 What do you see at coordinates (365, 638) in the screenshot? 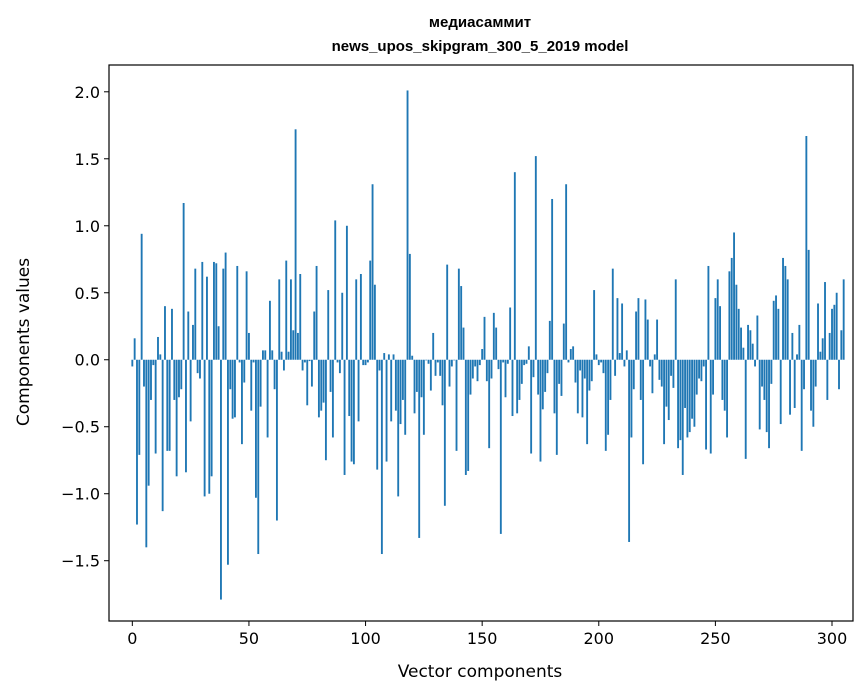
I see `x-tick-label: 100` at bounding box center [365, 638].